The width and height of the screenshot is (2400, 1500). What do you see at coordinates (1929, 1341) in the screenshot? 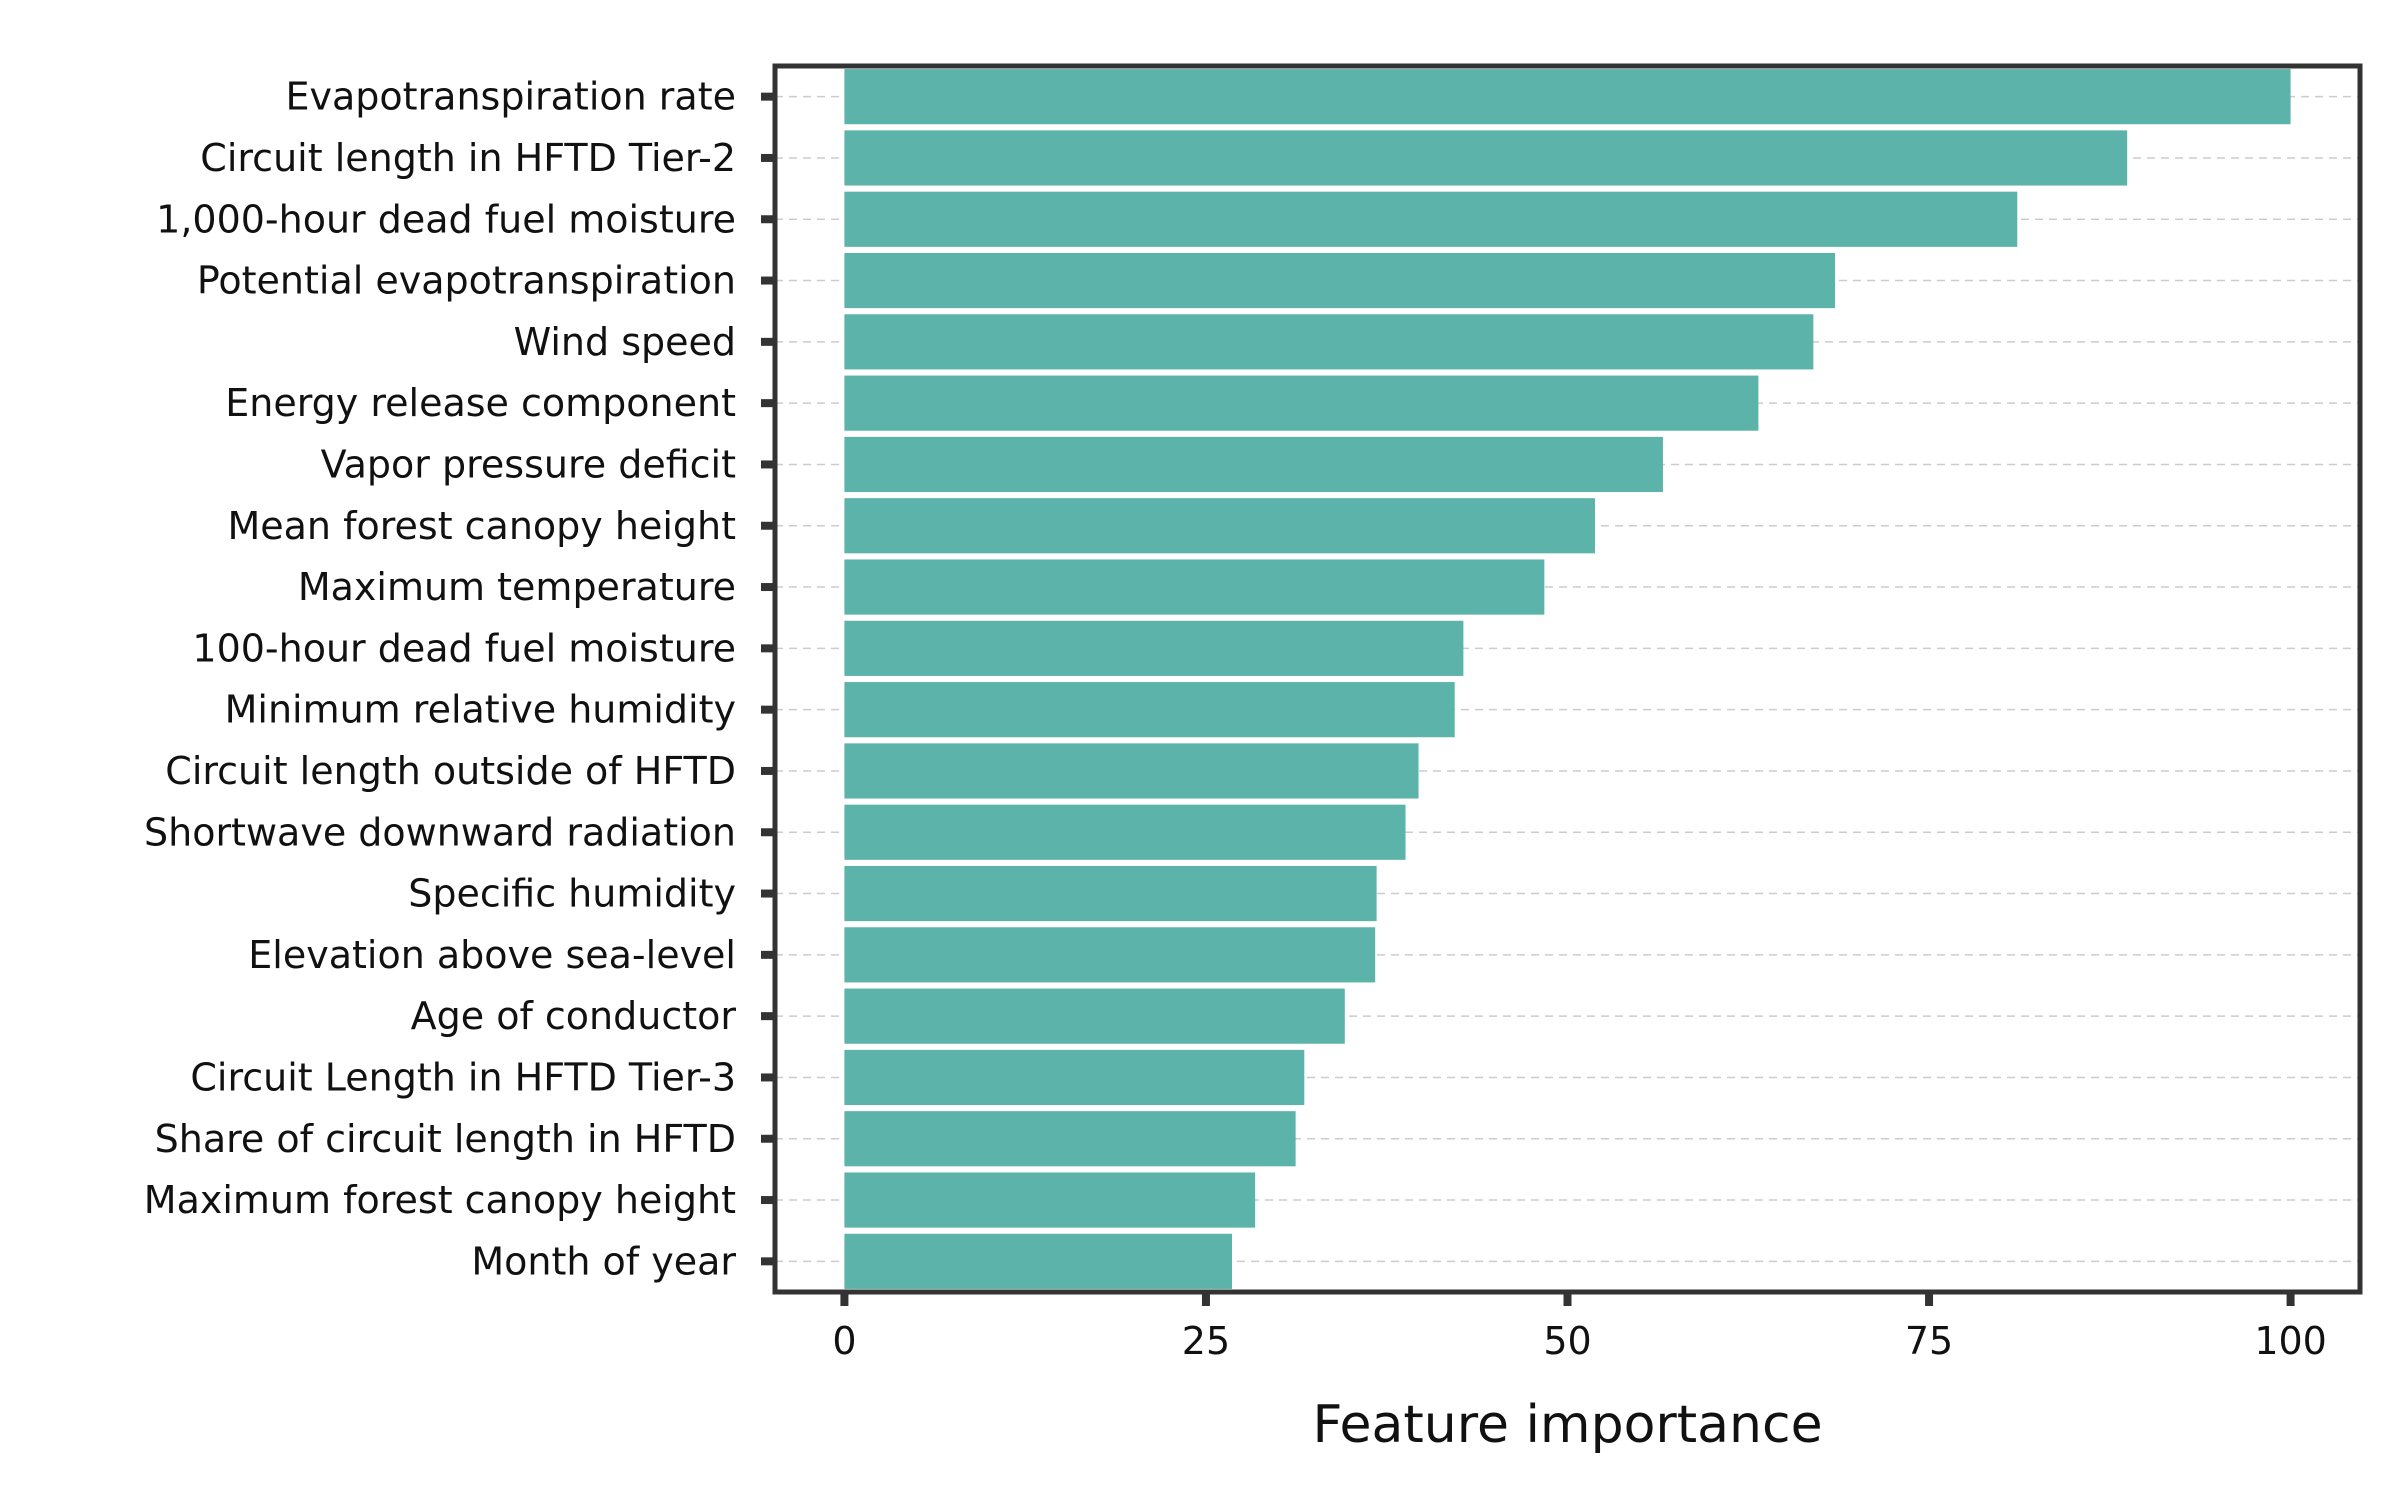
I see `x-tick-label: 75` at bounding box center [1929, 1341].